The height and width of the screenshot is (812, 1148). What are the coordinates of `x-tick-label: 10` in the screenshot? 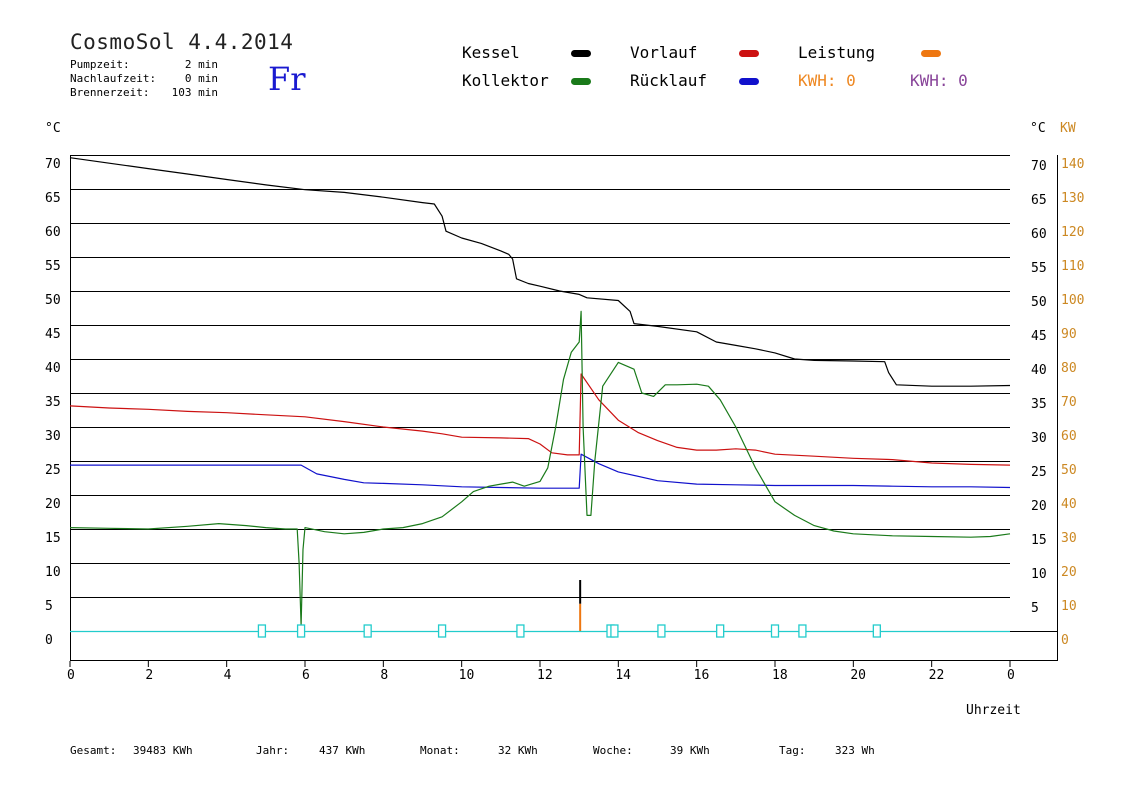 It's located at (467, 675).